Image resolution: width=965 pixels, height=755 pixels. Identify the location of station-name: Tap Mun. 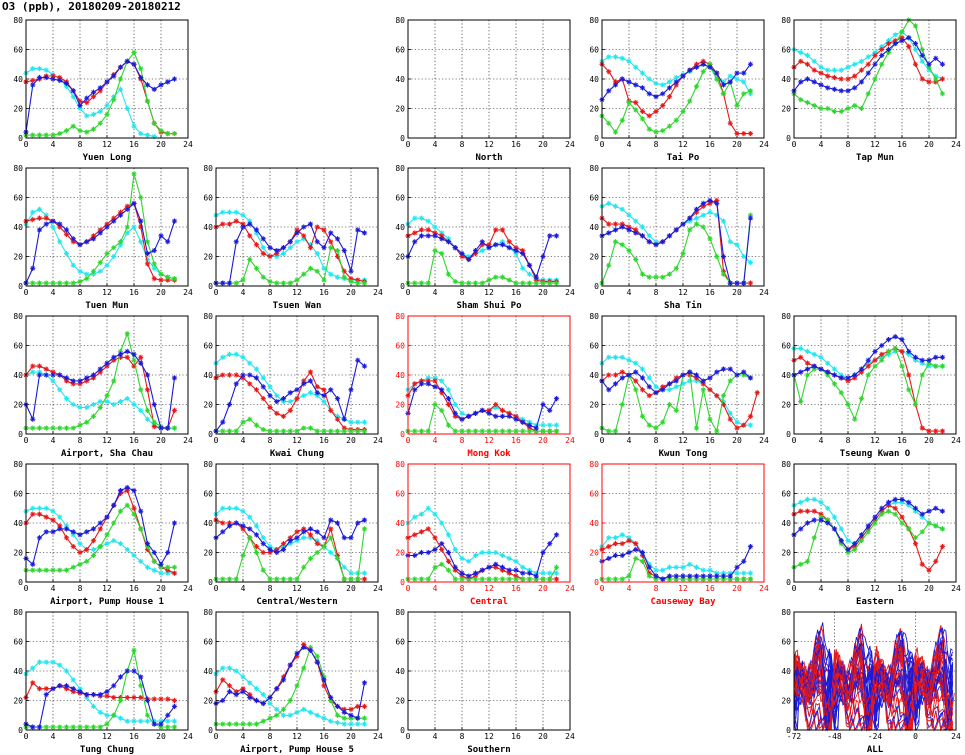
(875, 158).